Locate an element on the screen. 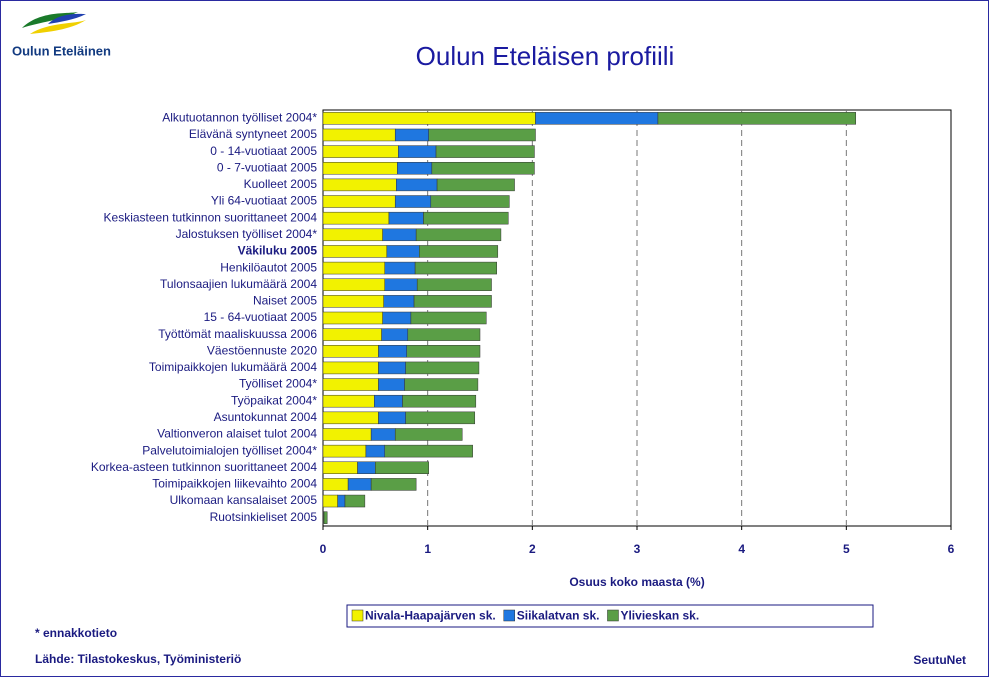 The width and height of the screenshot is (989, 682). logo-text: Oulun Eteläinen is located at coordinates (61, 50).